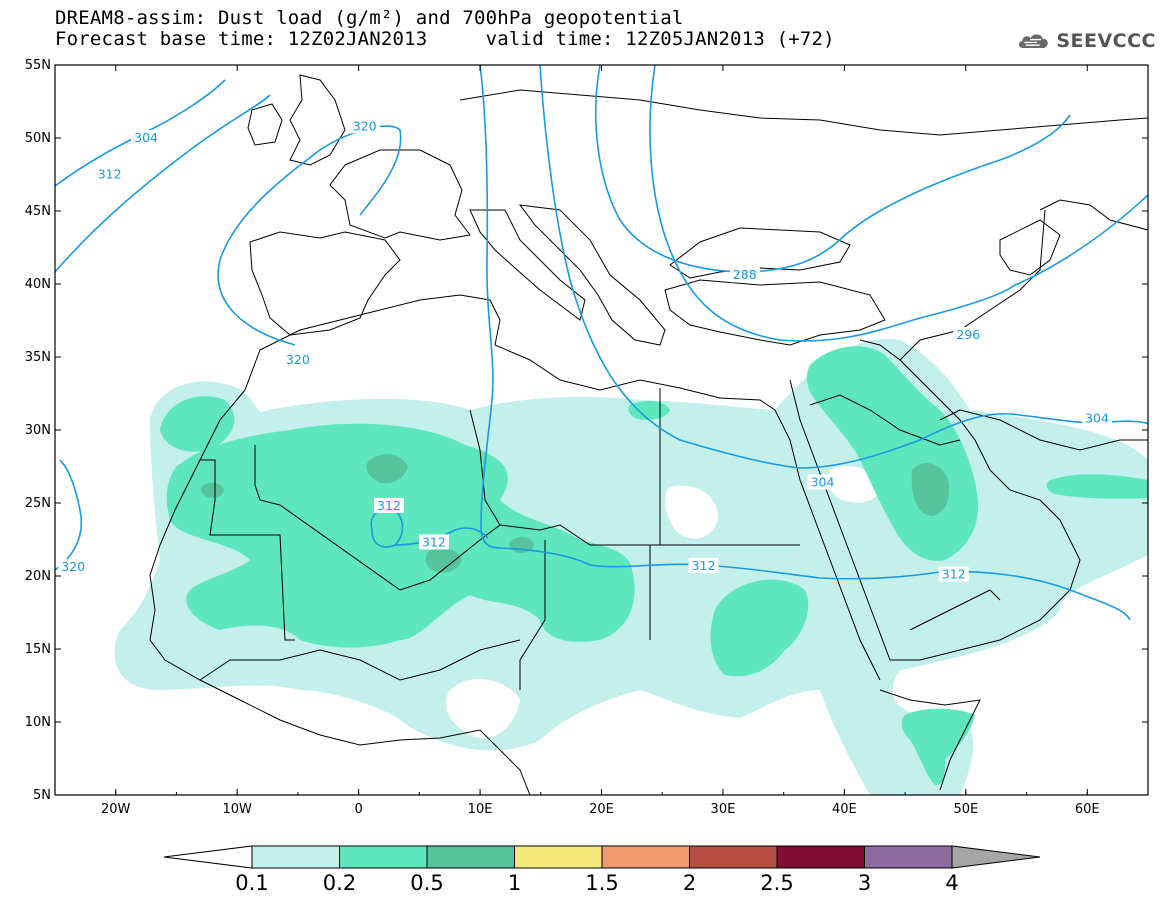  What do you see at coordinates (996, 857) in the screenshot?
I see `colorbar-over-arrow` at bounding box center [996, 857].